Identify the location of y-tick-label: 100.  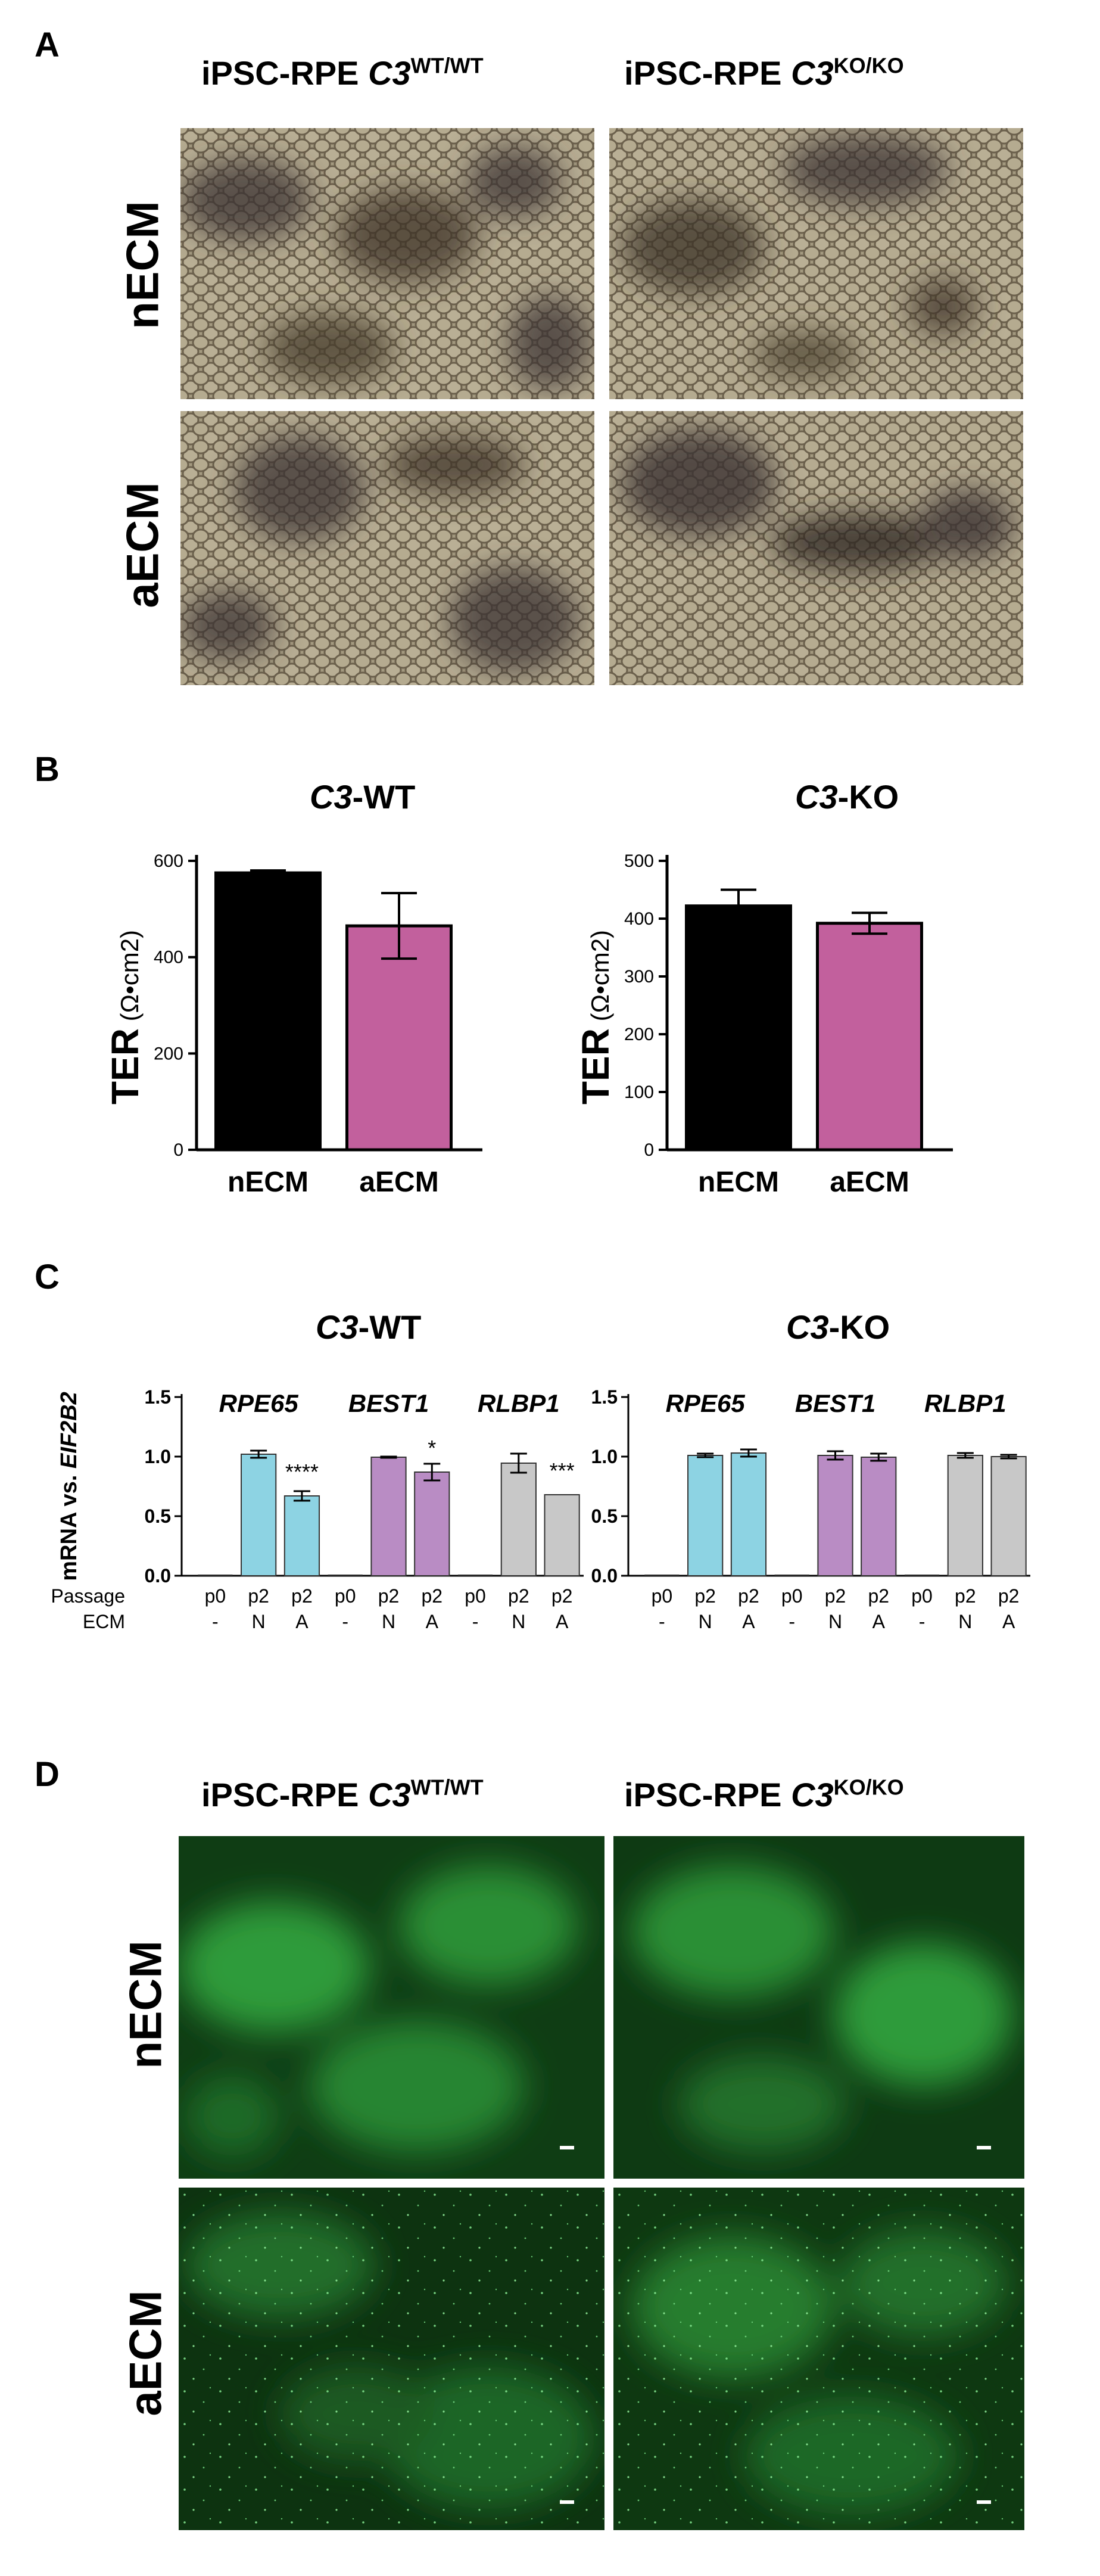
(639, 1092).